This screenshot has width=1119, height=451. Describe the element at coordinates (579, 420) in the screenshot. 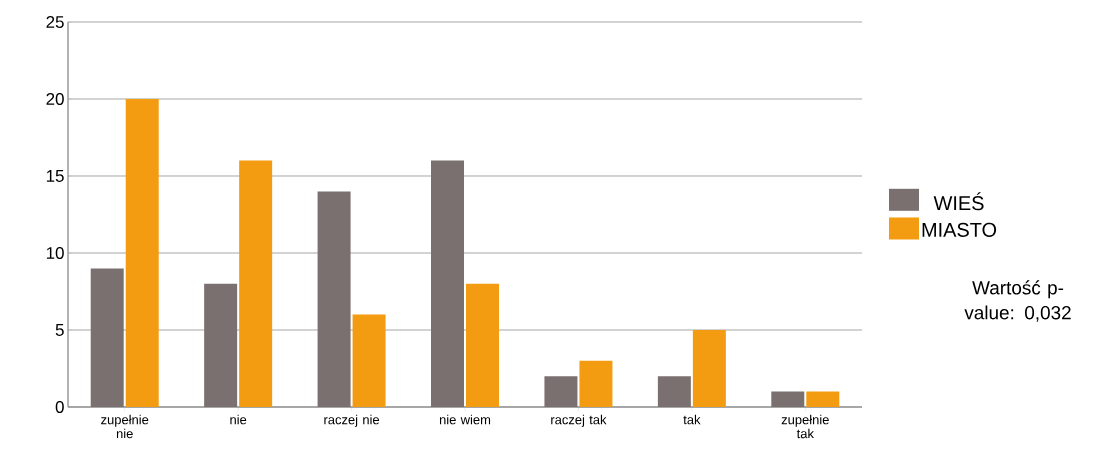

I see `x-tick-label: raczej tak` at that location.